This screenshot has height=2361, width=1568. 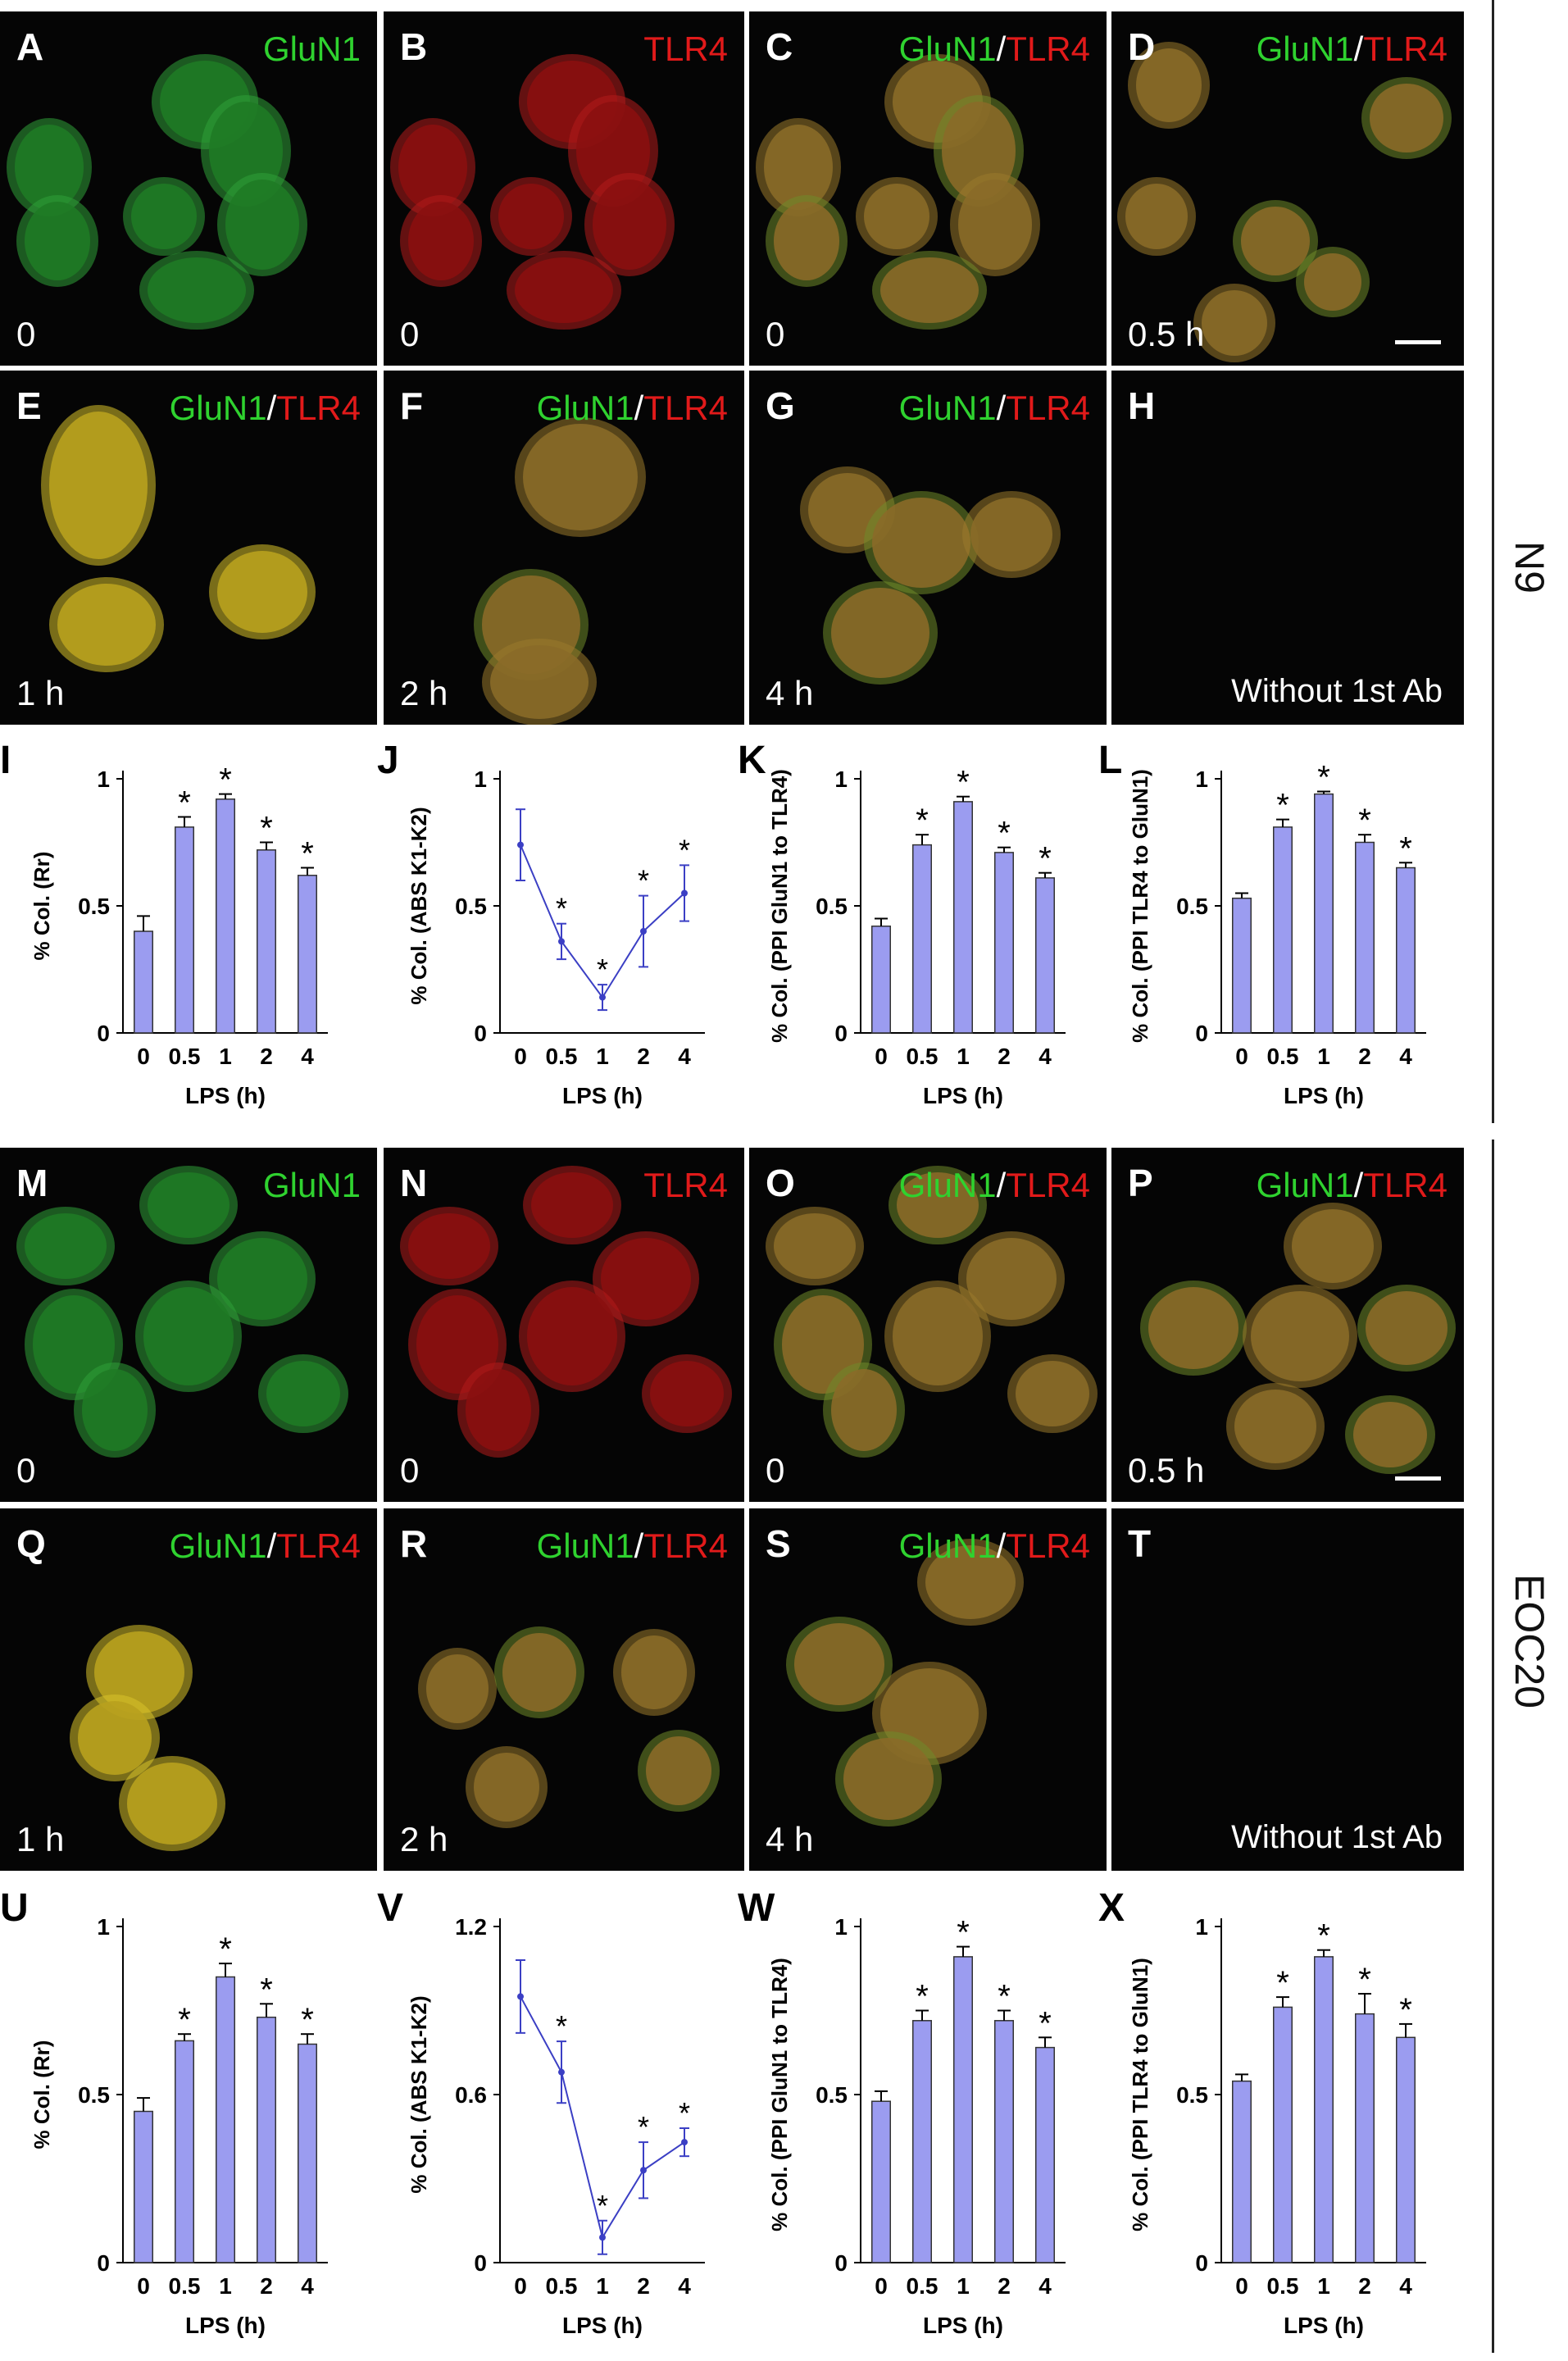 What do you see at coordinates (312, 1185) in the screenshot?
I see `stain-label: GluN1` at bounding box center [312, 1185].